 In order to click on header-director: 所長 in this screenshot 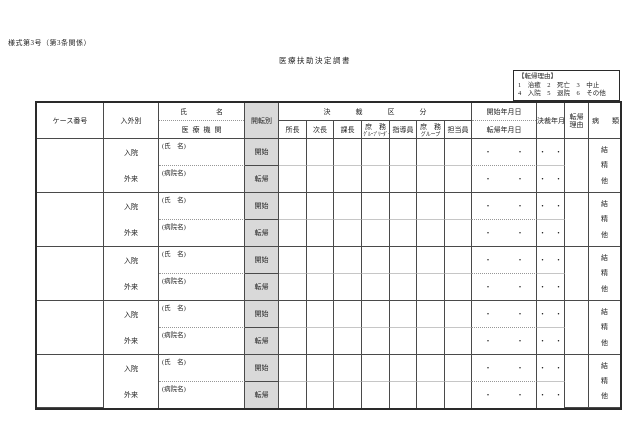, I will do `click(293, 130)`.